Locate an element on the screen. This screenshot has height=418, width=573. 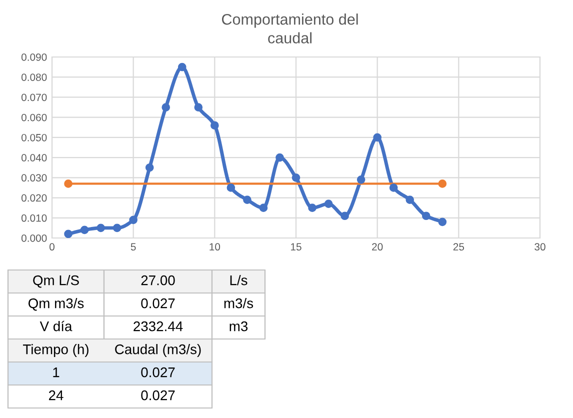
text: Caudal (m3/s) is located at coordinates (158, 350).